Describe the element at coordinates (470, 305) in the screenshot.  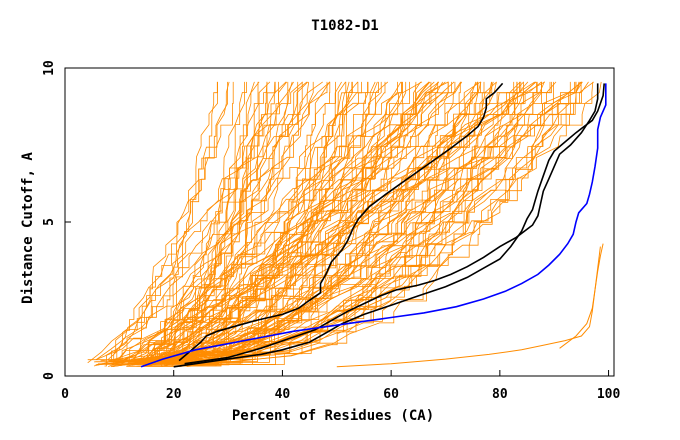
I see `outlier-model-curves` at that location.